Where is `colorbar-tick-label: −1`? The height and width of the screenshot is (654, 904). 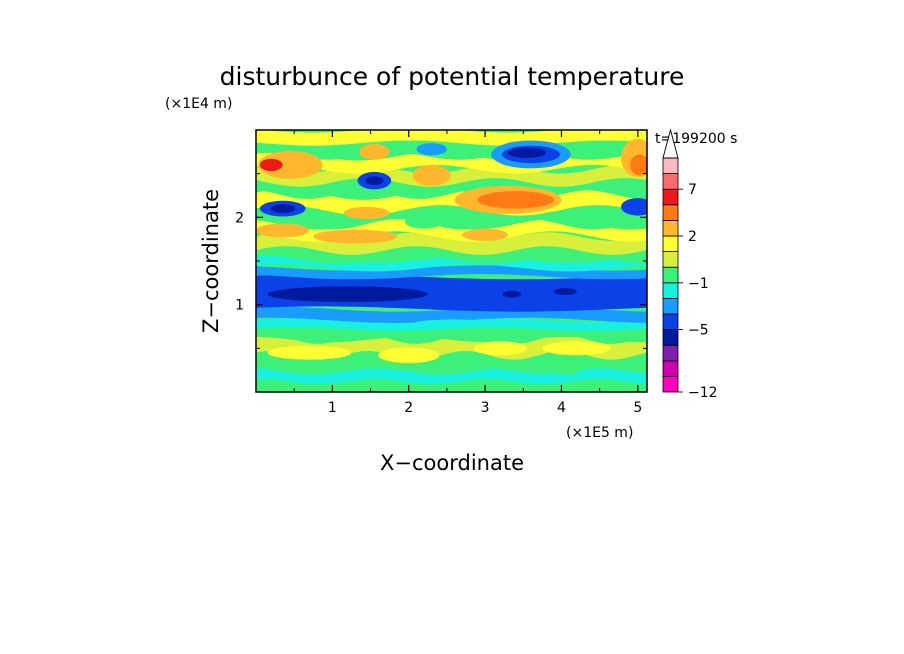
colorbar-tick-label: −1 is located at coordinates (698, 284).